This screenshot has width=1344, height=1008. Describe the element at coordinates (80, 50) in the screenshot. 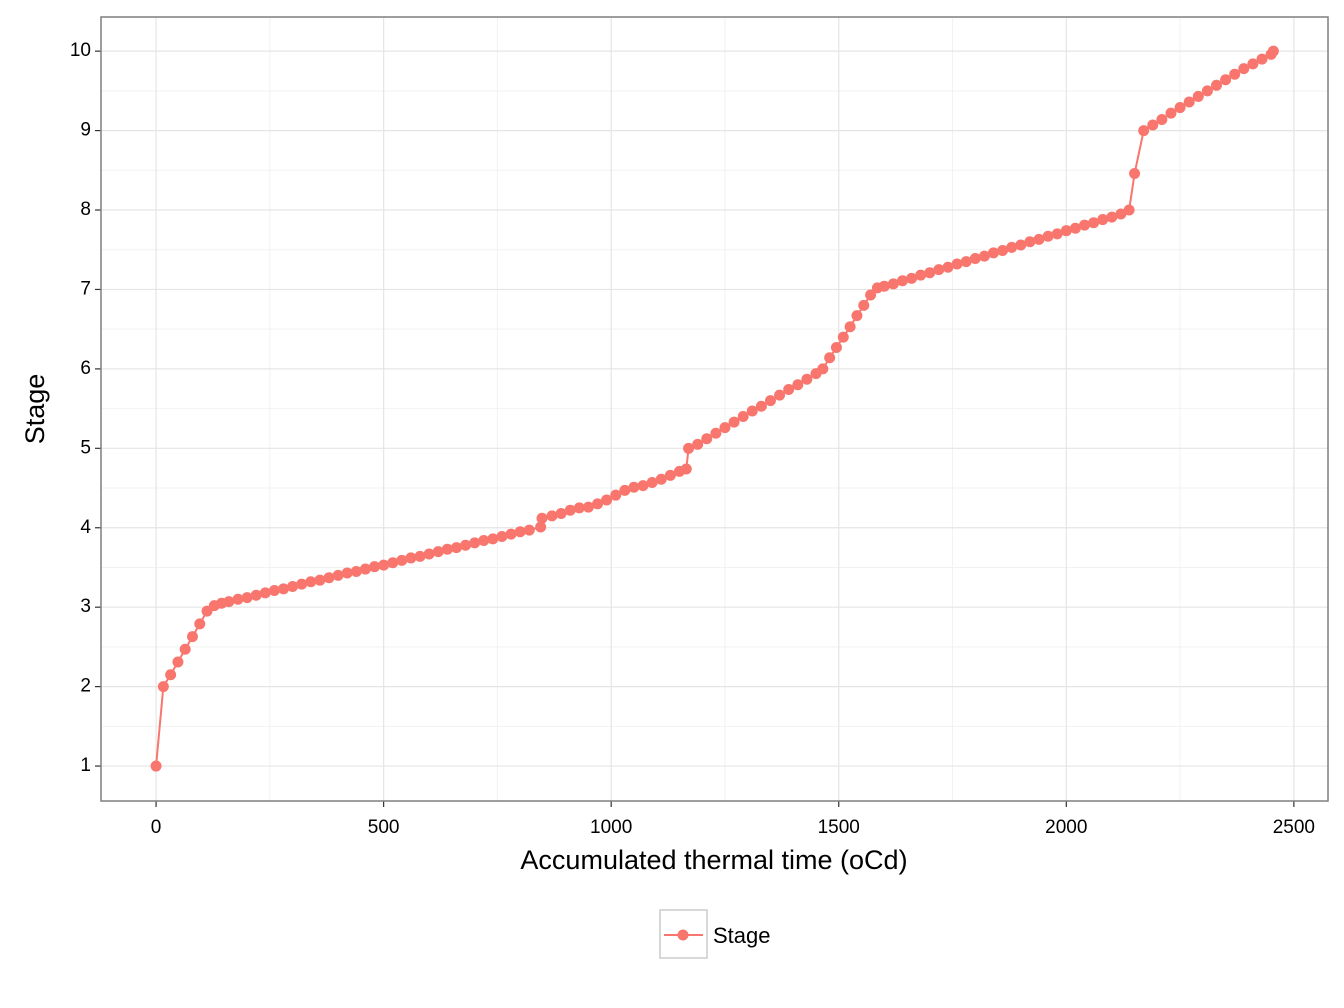

I see `y-tick-label: 10` at that location.